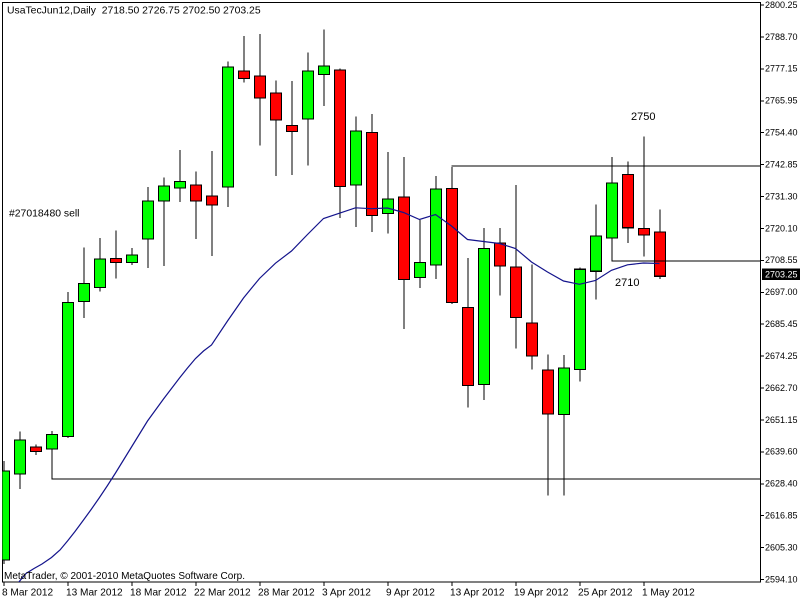  What do you see at coordinates (668, 593) in the screenshot?
I see `svg-text: 1 May 2012` at bounding box center [668, 593].